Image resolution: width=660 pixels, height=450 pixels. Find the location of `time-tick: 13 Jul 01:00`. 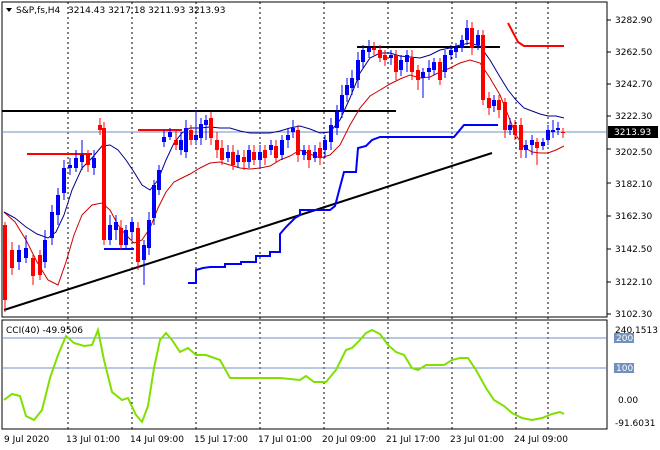

time-tick: 13 Jul 01:00 is located at coordinates (93, 440).